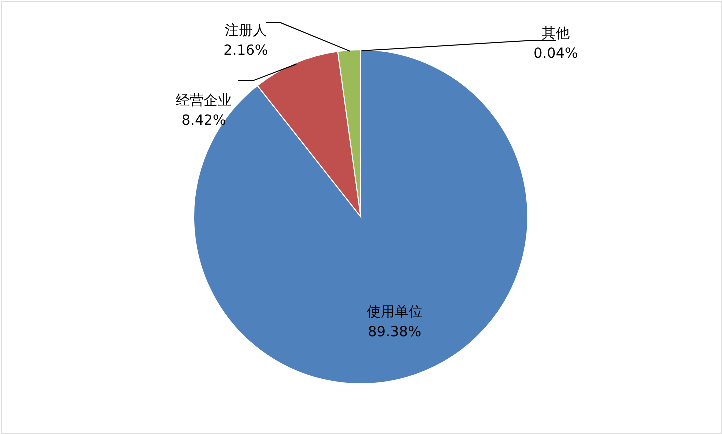 This screenshot has width=722, height=434. Describe the element at coordinates (246, 51) in the screenshot. I see `data-label: 2.16%` at that location.